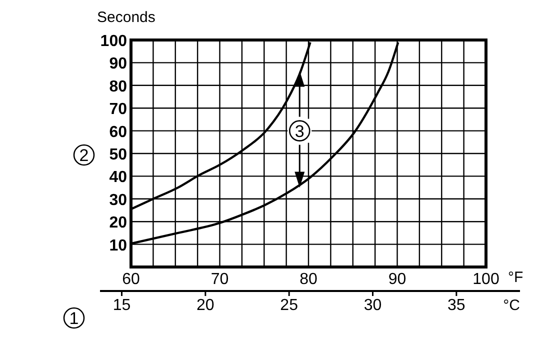 The width and height of the screenshot is (544, 340). What do you see at coordinates (219, 279) in the screenshot?
I see `x-tick-label: 70` at bounding box center [219, 279].